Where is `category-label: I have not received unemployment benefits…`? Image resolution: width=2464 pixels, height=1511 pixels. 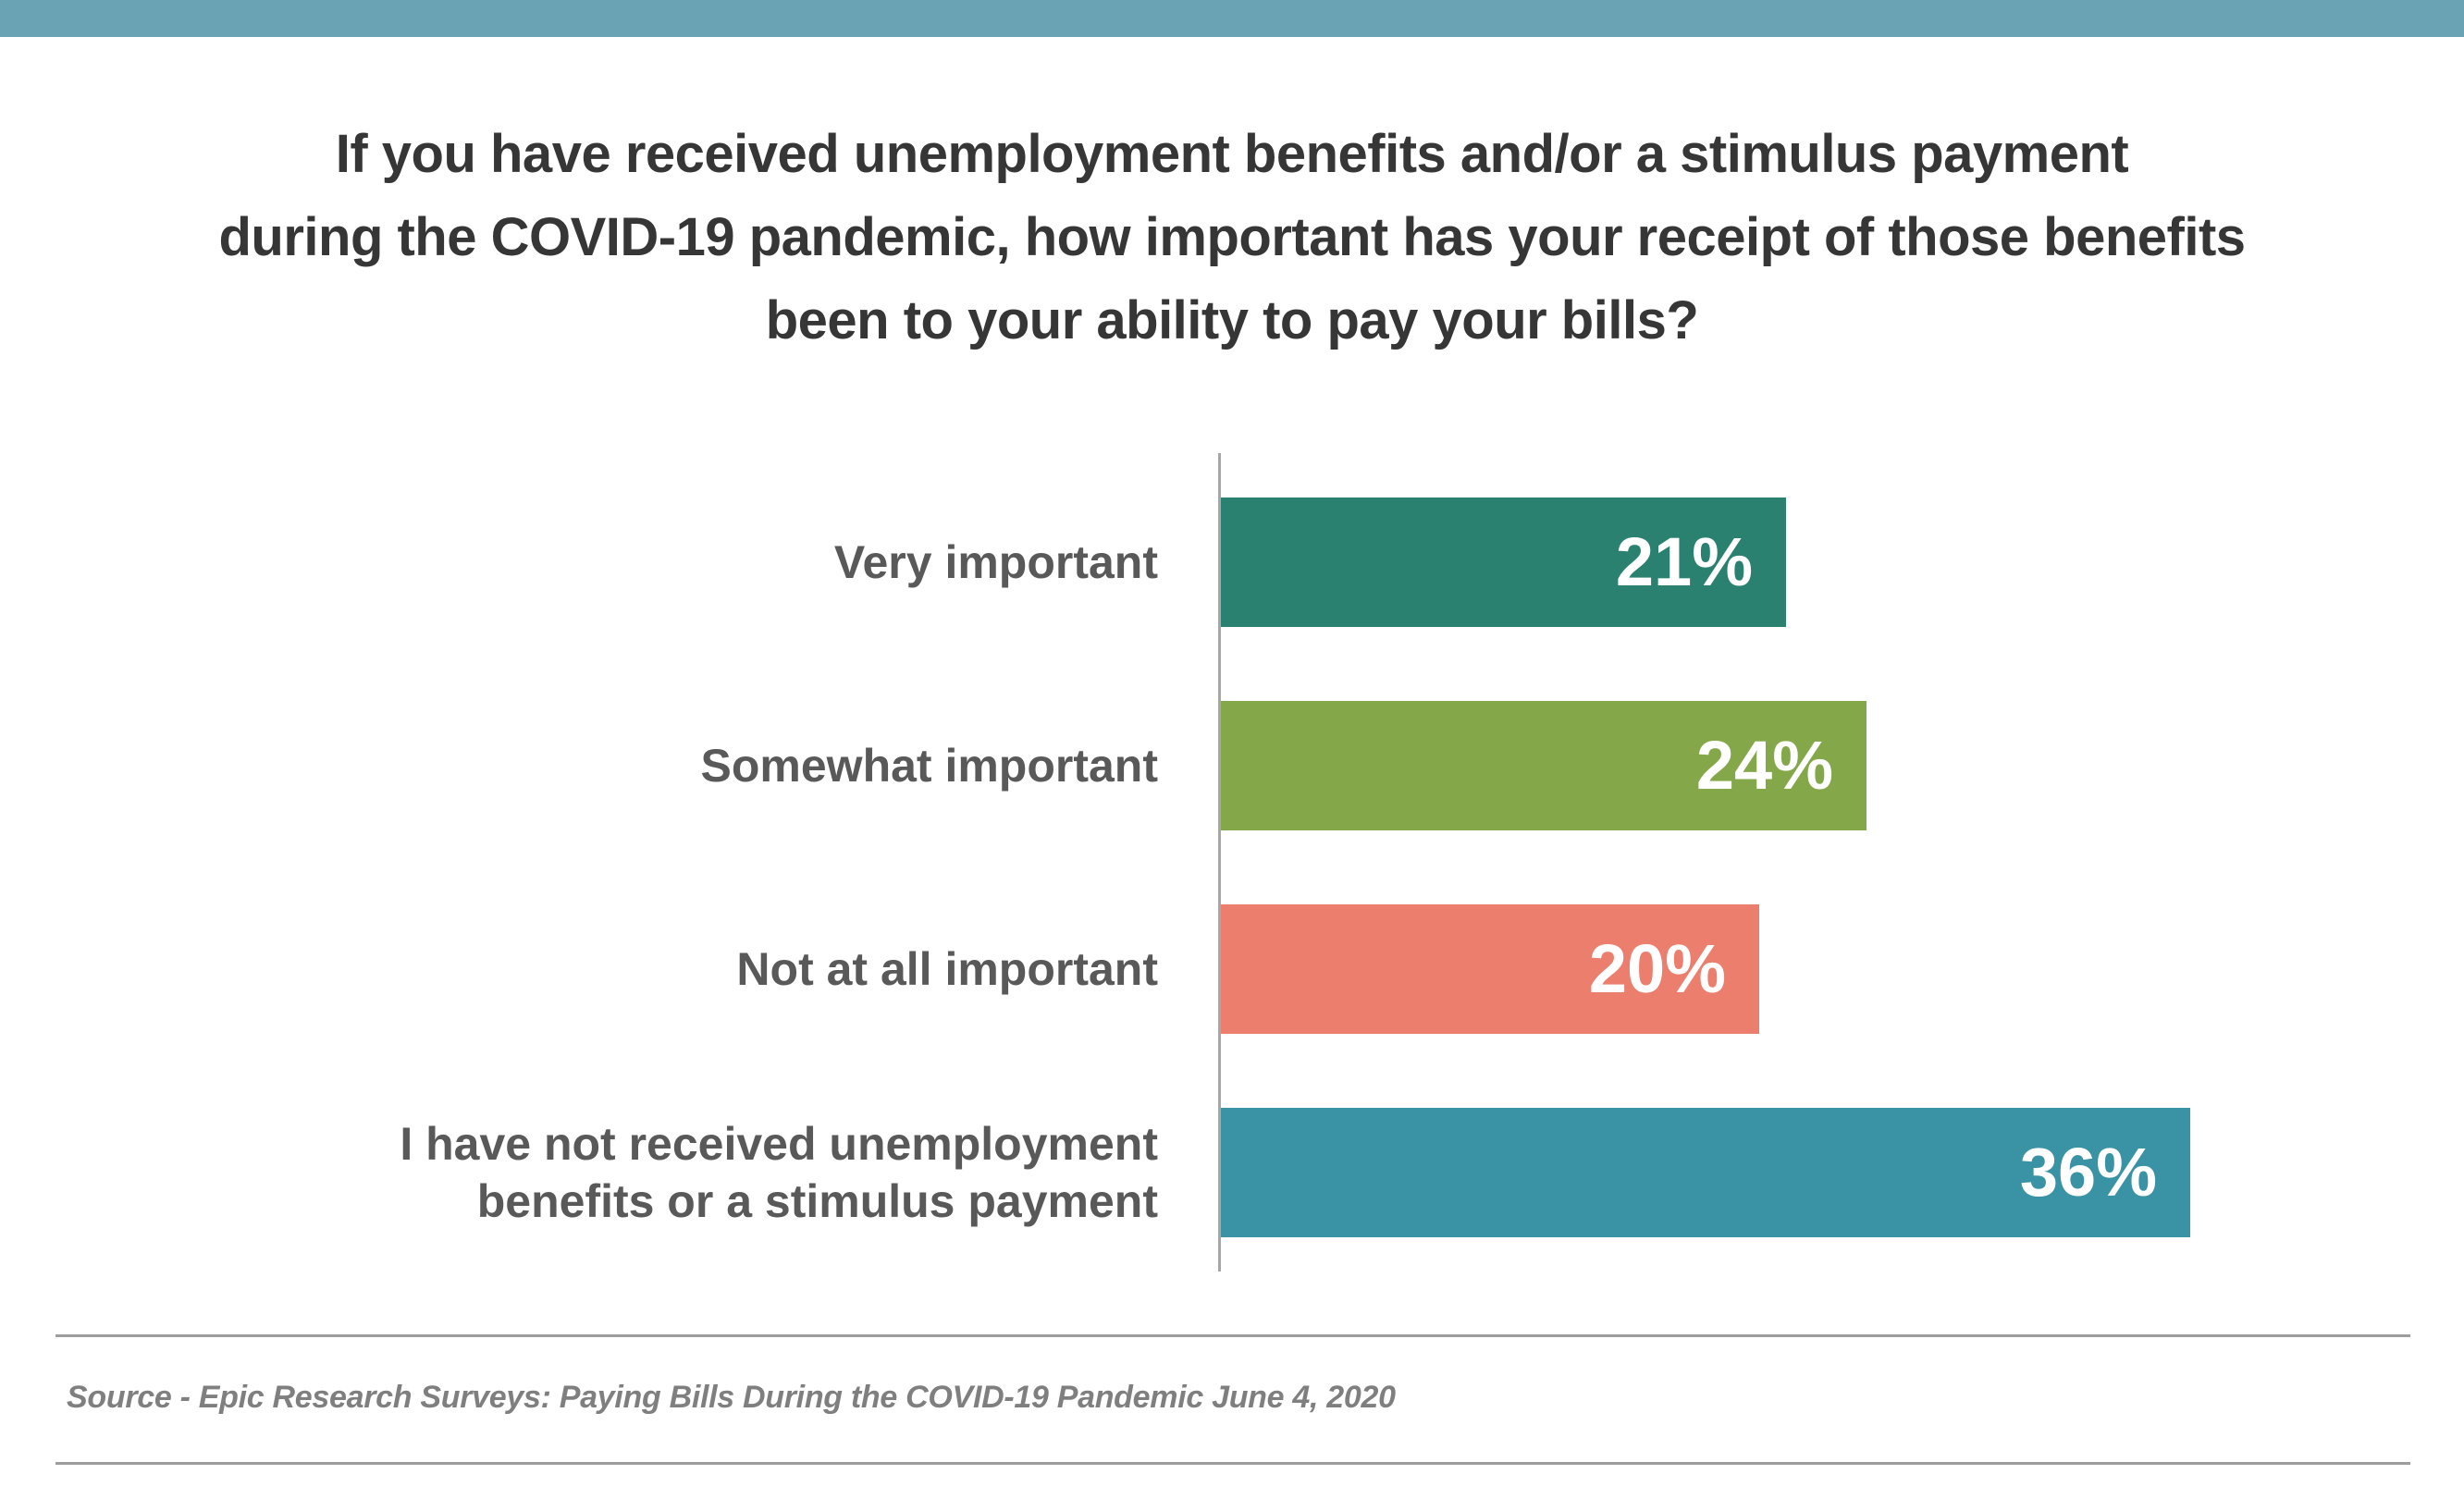
category-label: I have not received unemployment benefits… is located at coordinates (779, 1172).